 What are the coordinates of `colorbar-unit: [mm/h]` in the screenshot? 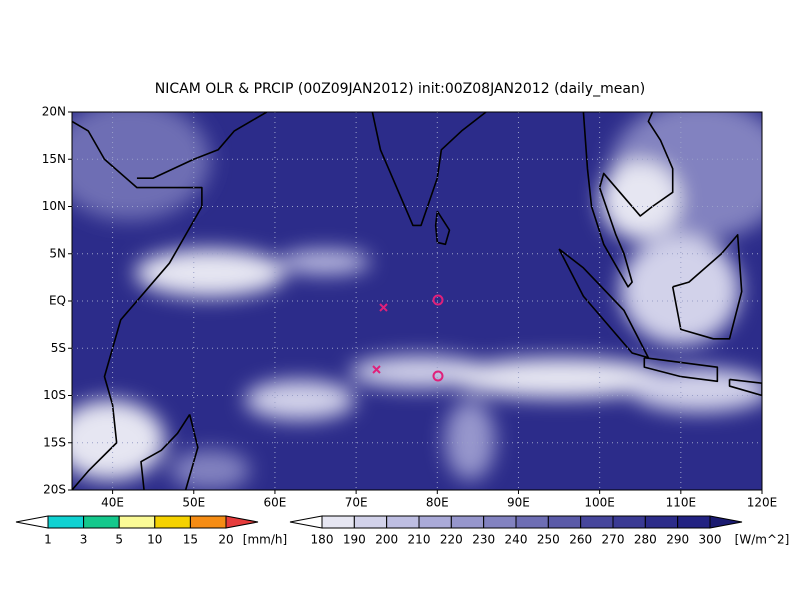 It's located at (265, 540).